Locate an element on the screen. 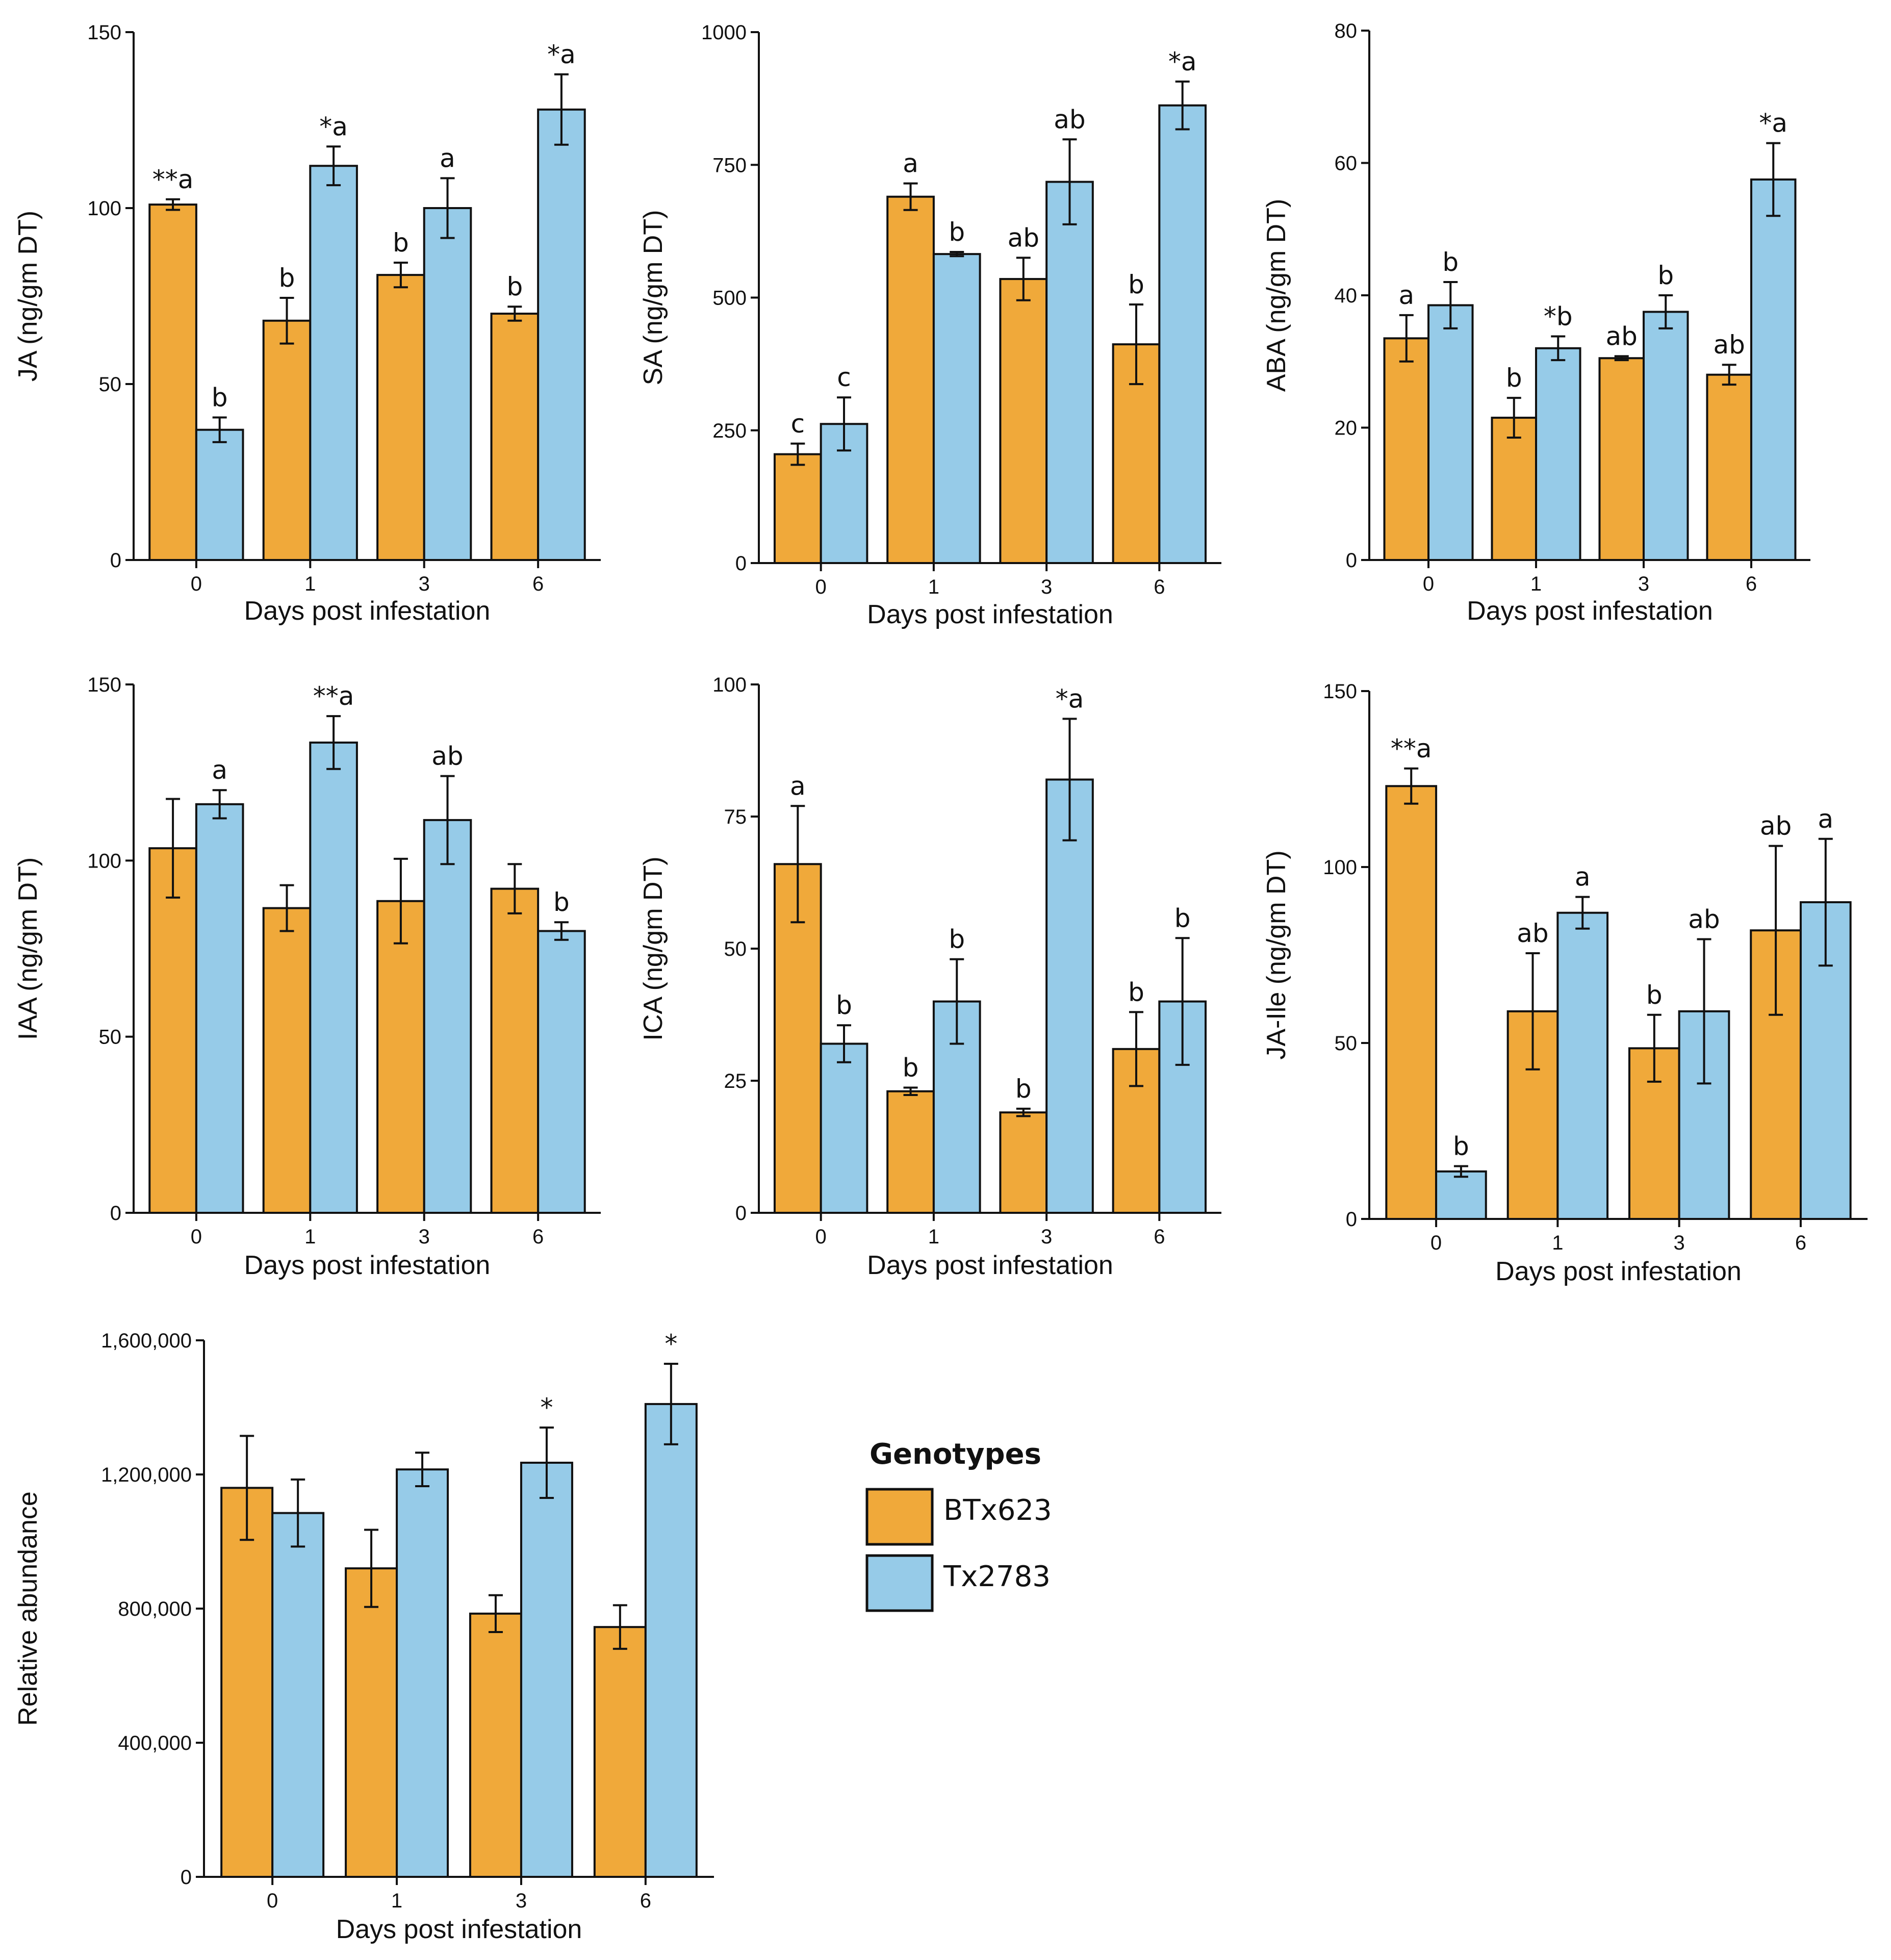  y-axis-title: IAA (ng/gm DT) is located at coordinates (28, 949).